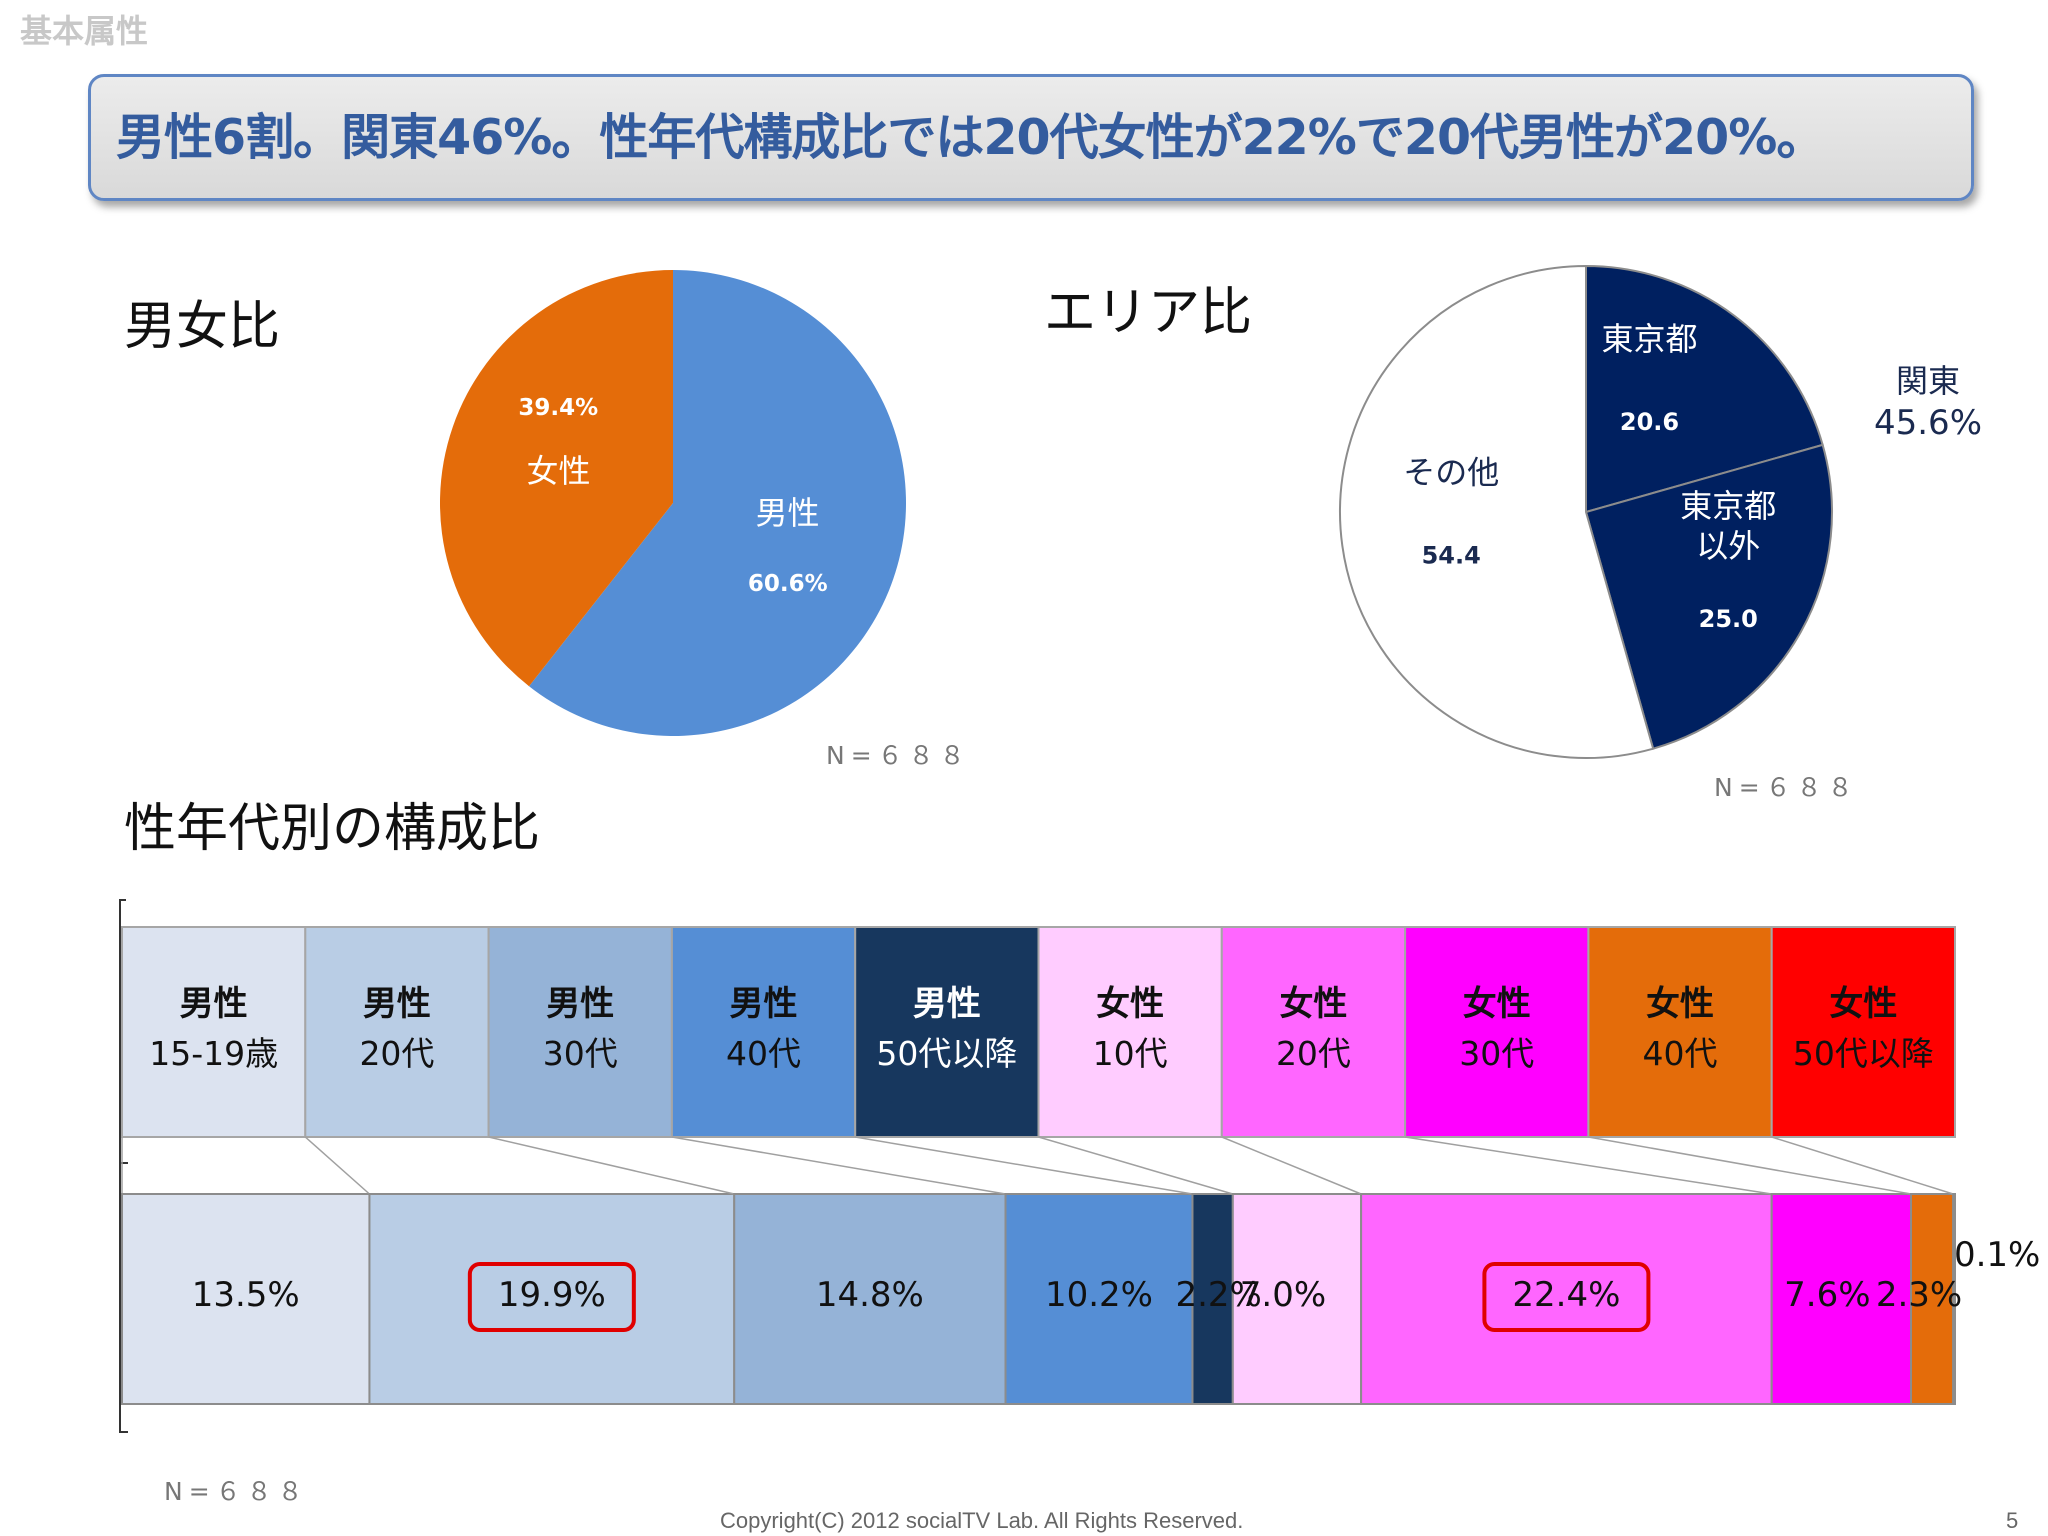 This screenshot has width=2048, height=1536. What do you see at coordinates (1928, 423) in the screenshot?
I see `kanto-annotation-value: 45.6%` at bounding box center [1928, 423].